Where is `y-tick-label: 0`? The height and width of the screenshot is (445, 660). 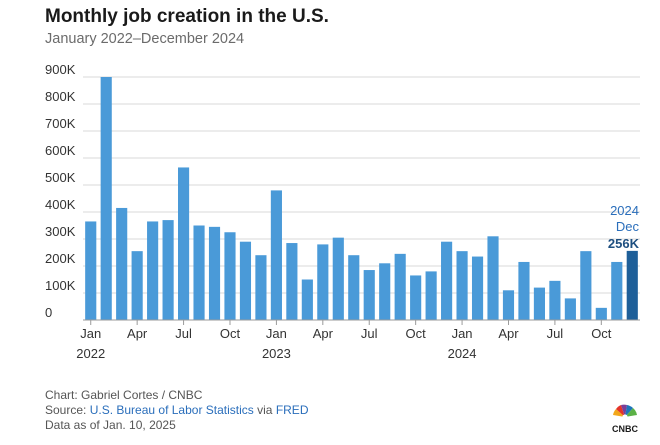
y-tick-label: 0 is located at coordinates (48, 312).